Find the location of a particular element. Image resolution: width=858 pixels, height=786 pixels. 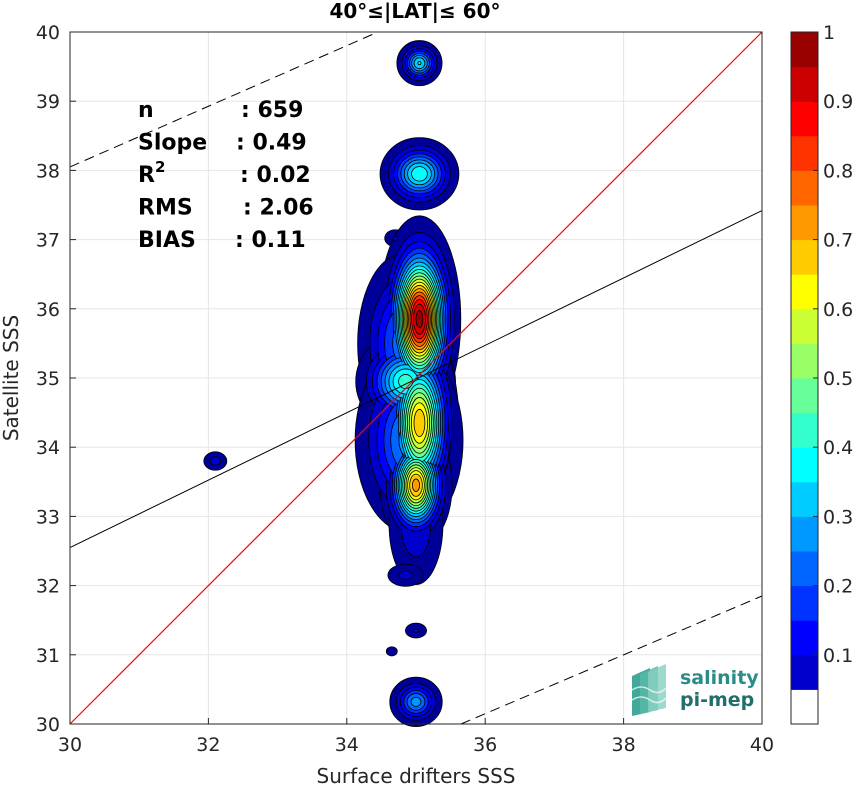

stat-value-3: : 2.06 is located at coordinates (278, 208).